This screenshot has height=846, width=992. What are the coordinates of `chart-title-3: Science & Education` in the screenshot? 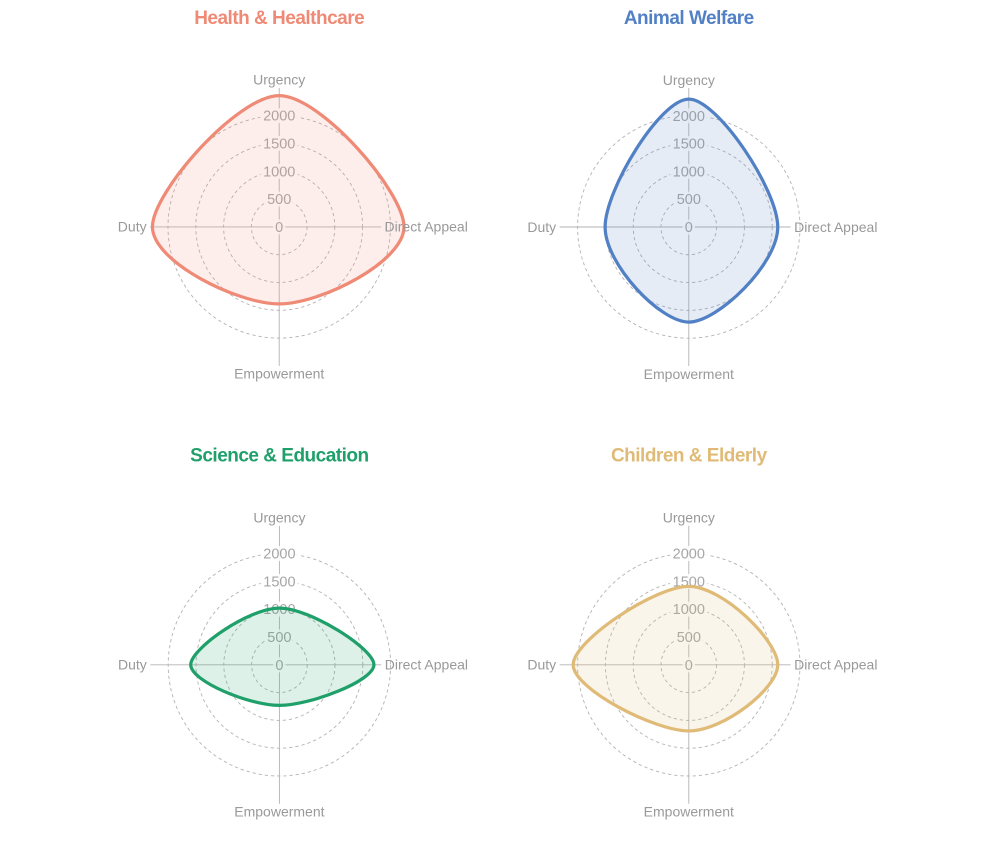 It's located at (279, 456).